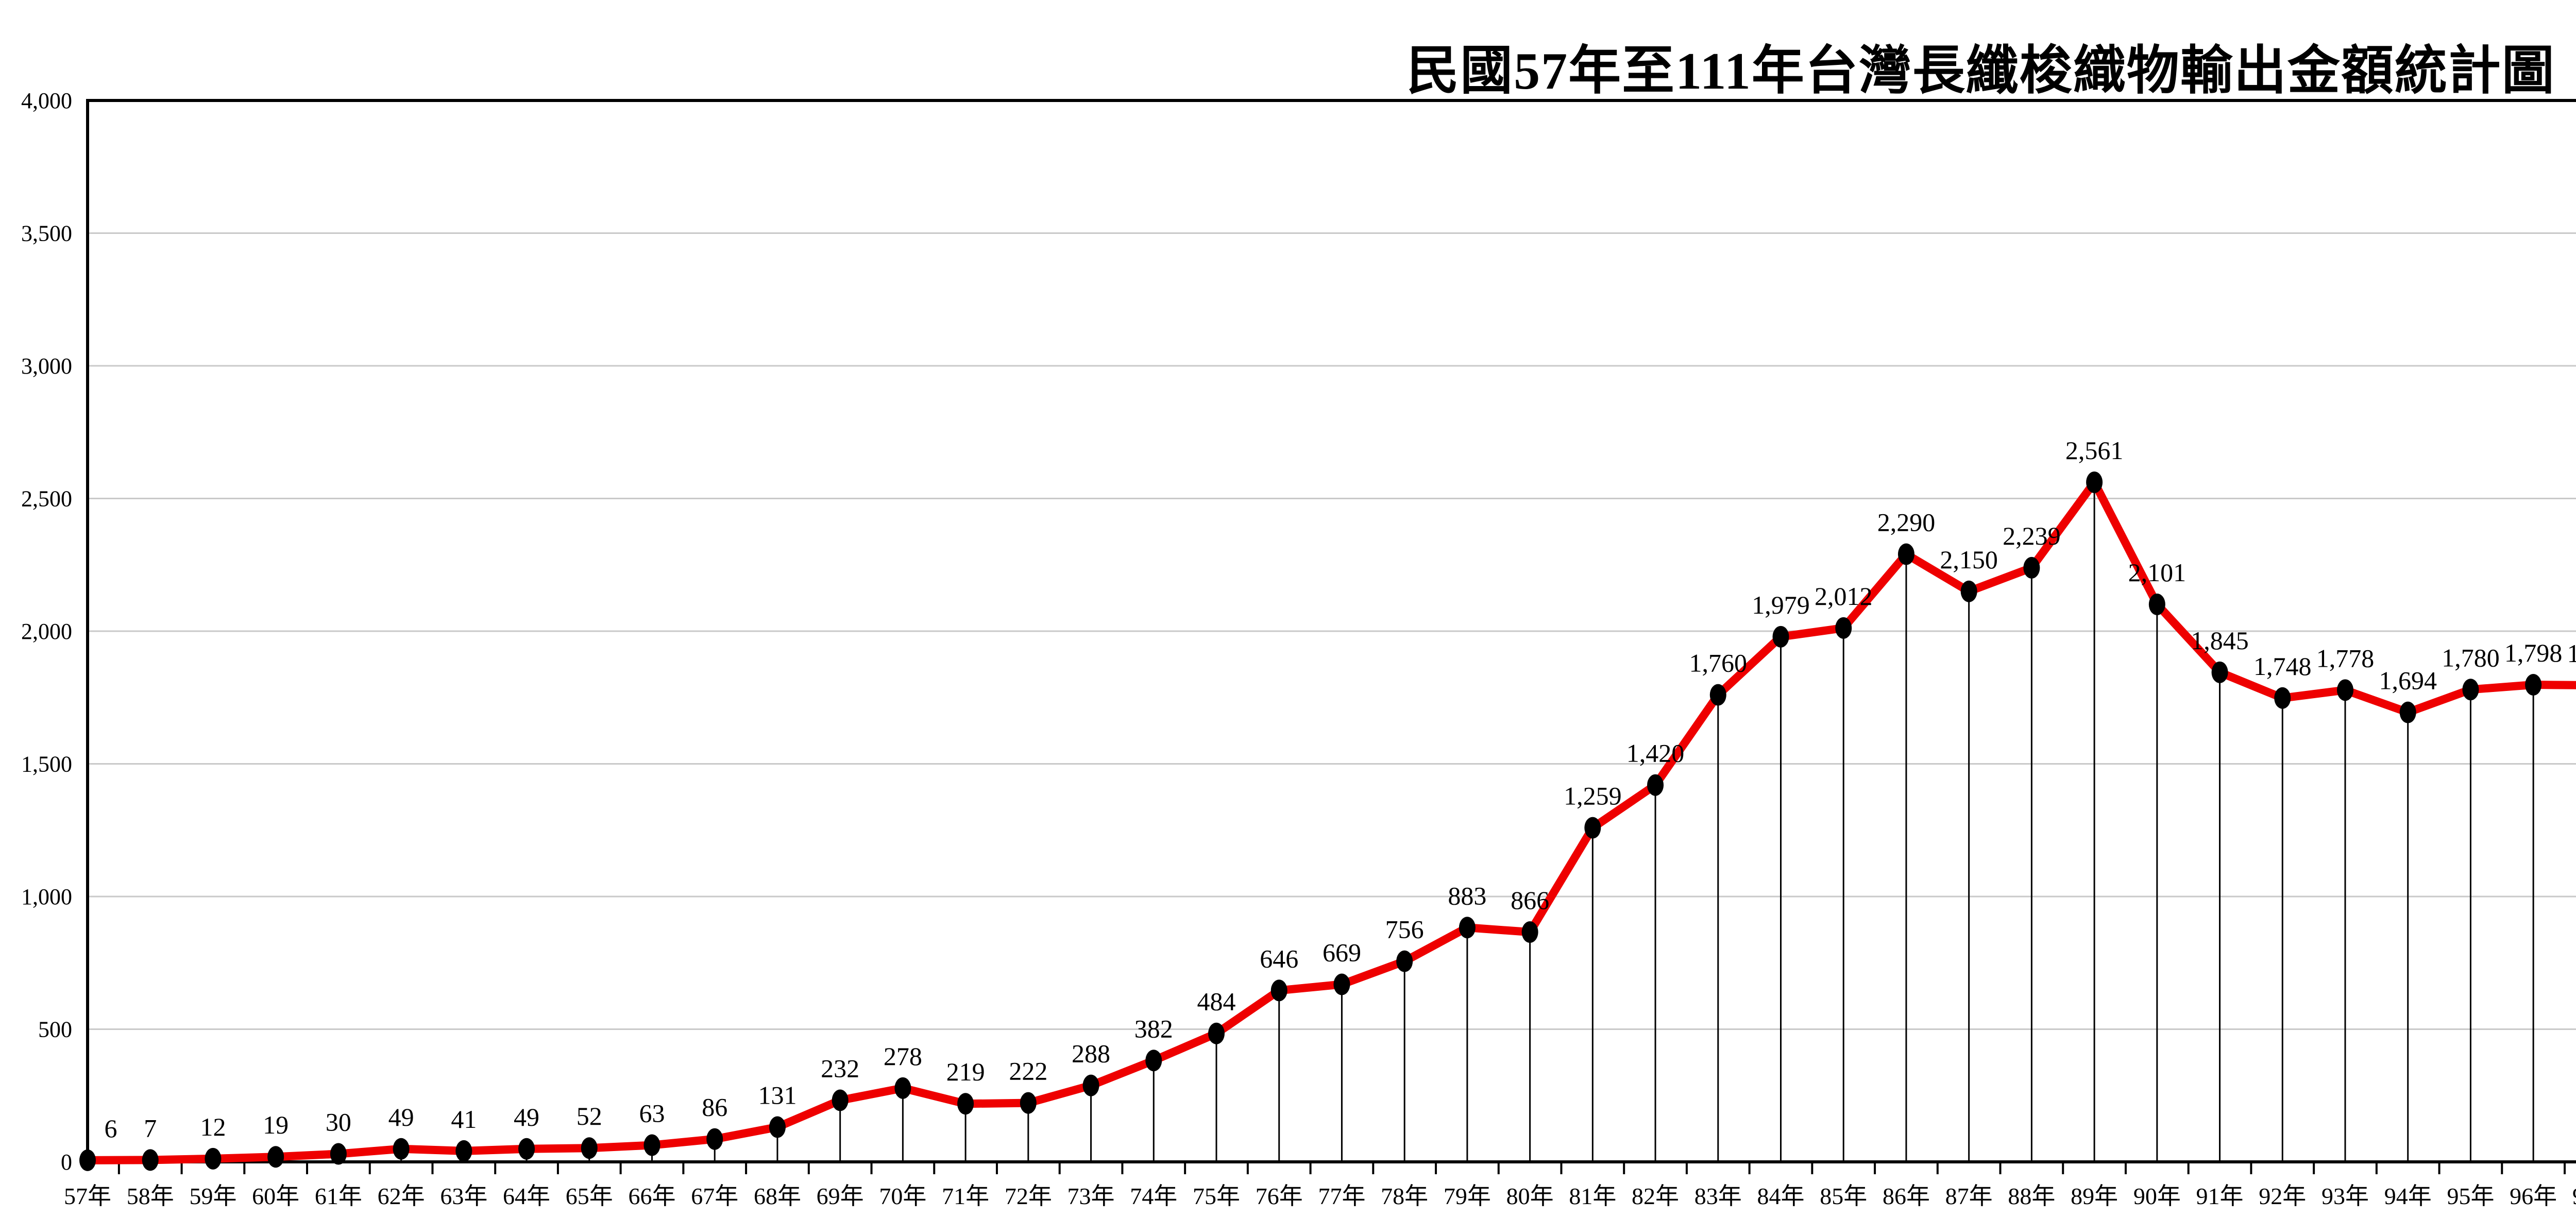 This screenshot has width=2576, height=1217. What do you see at coordinates (55, 1029) in the screenshot?
I see `y-tick-label: 500` at bounding box center [55, 1029].